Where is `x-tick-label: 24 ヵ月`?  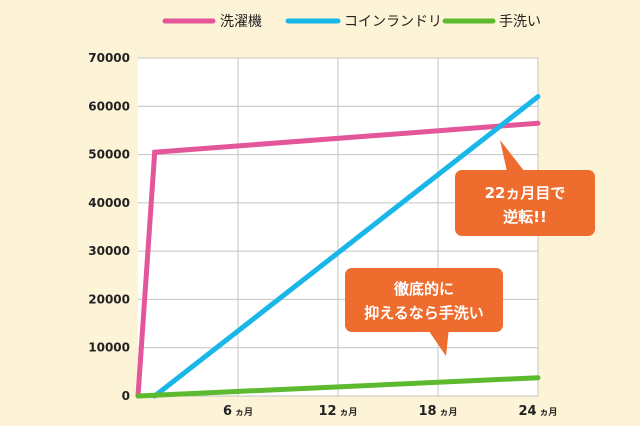 x-tick-label: 24 ヵ月 is located at coordinates (537, 411).